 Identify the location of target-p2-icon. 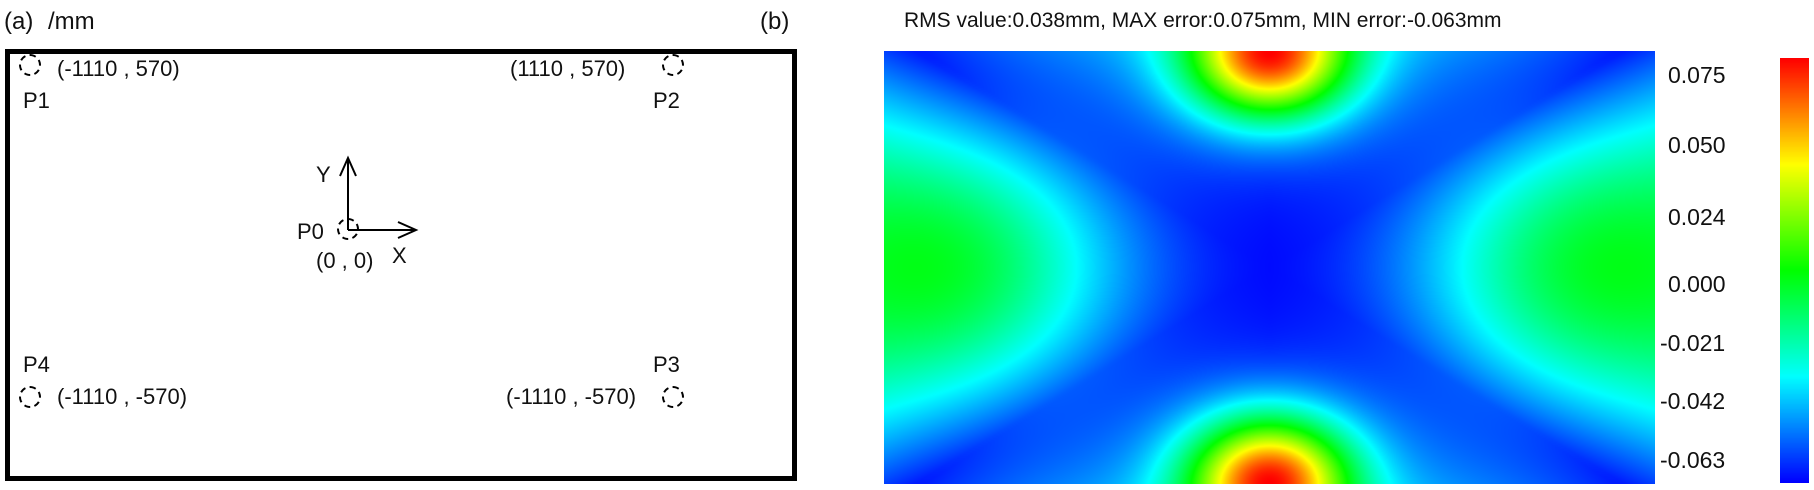
(673, 65).